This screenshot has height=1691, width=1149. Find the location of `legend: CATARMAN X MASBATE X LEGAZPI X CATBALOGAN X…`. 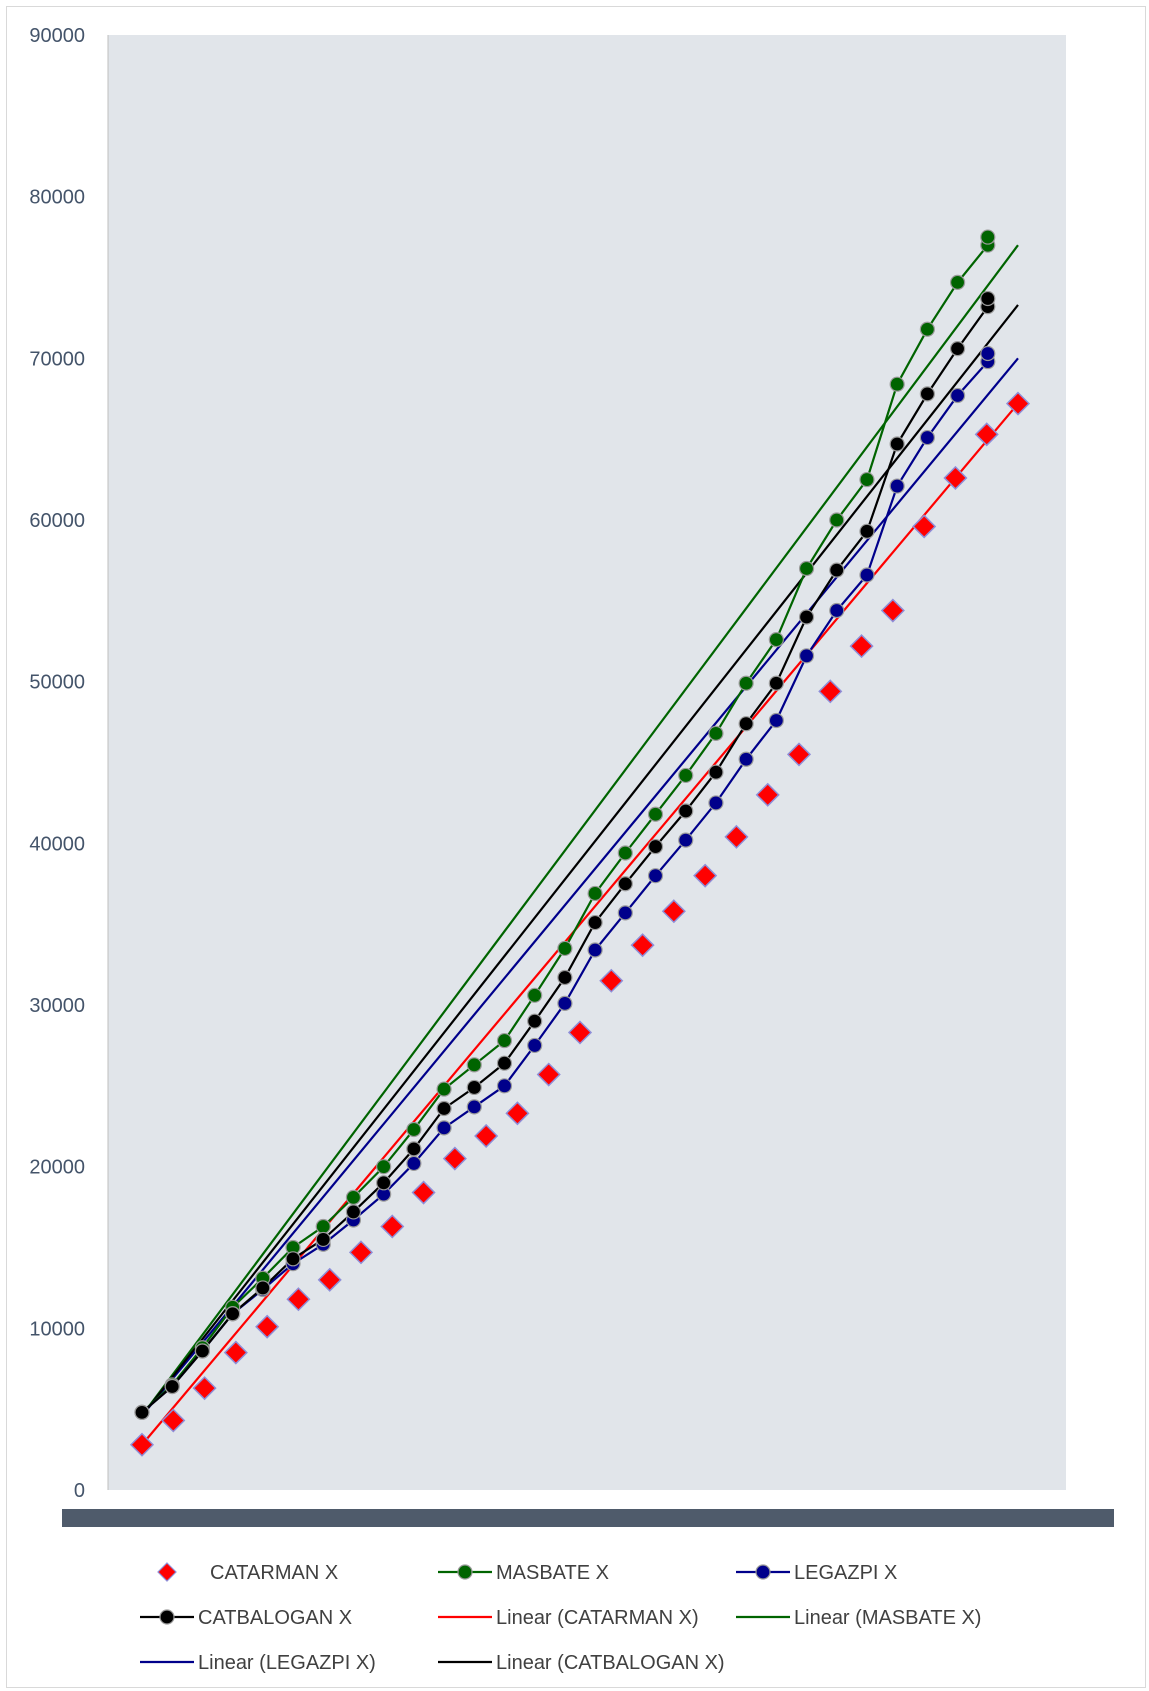

legend: CATARMAN X MASBATE X LEGAZPI X CATBALOGAN X… is located at coordinates (560, 1618).